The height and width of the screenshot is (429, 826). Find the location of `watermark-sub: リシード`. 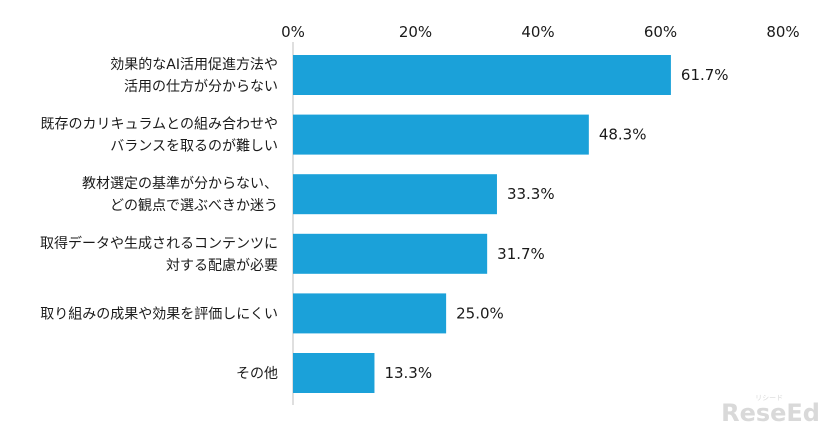

watermark-sub: リシード is located at coordinates (769, 398).